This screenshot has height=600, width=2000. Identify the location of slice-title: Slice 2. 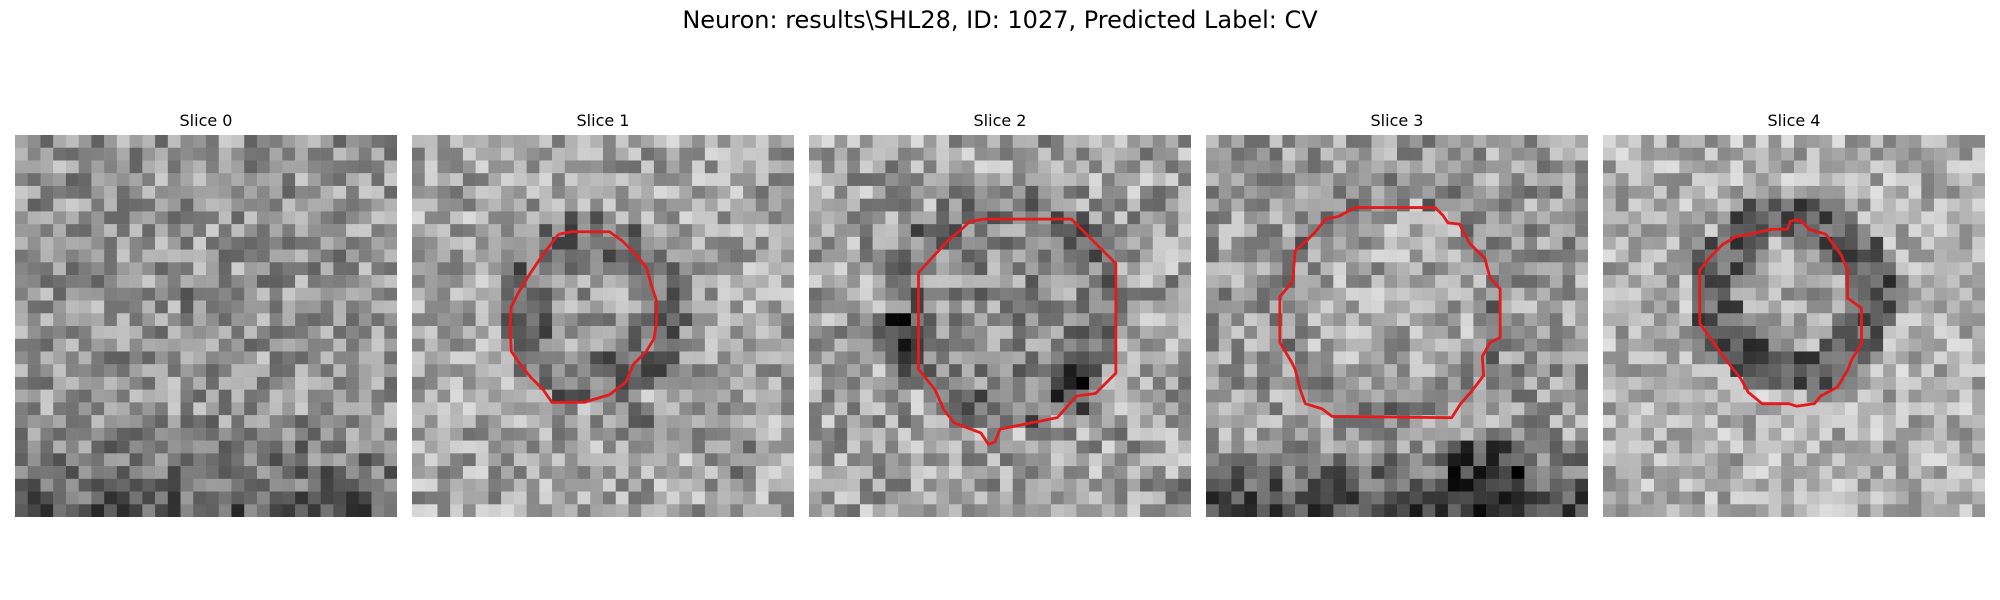
(1000, 120).